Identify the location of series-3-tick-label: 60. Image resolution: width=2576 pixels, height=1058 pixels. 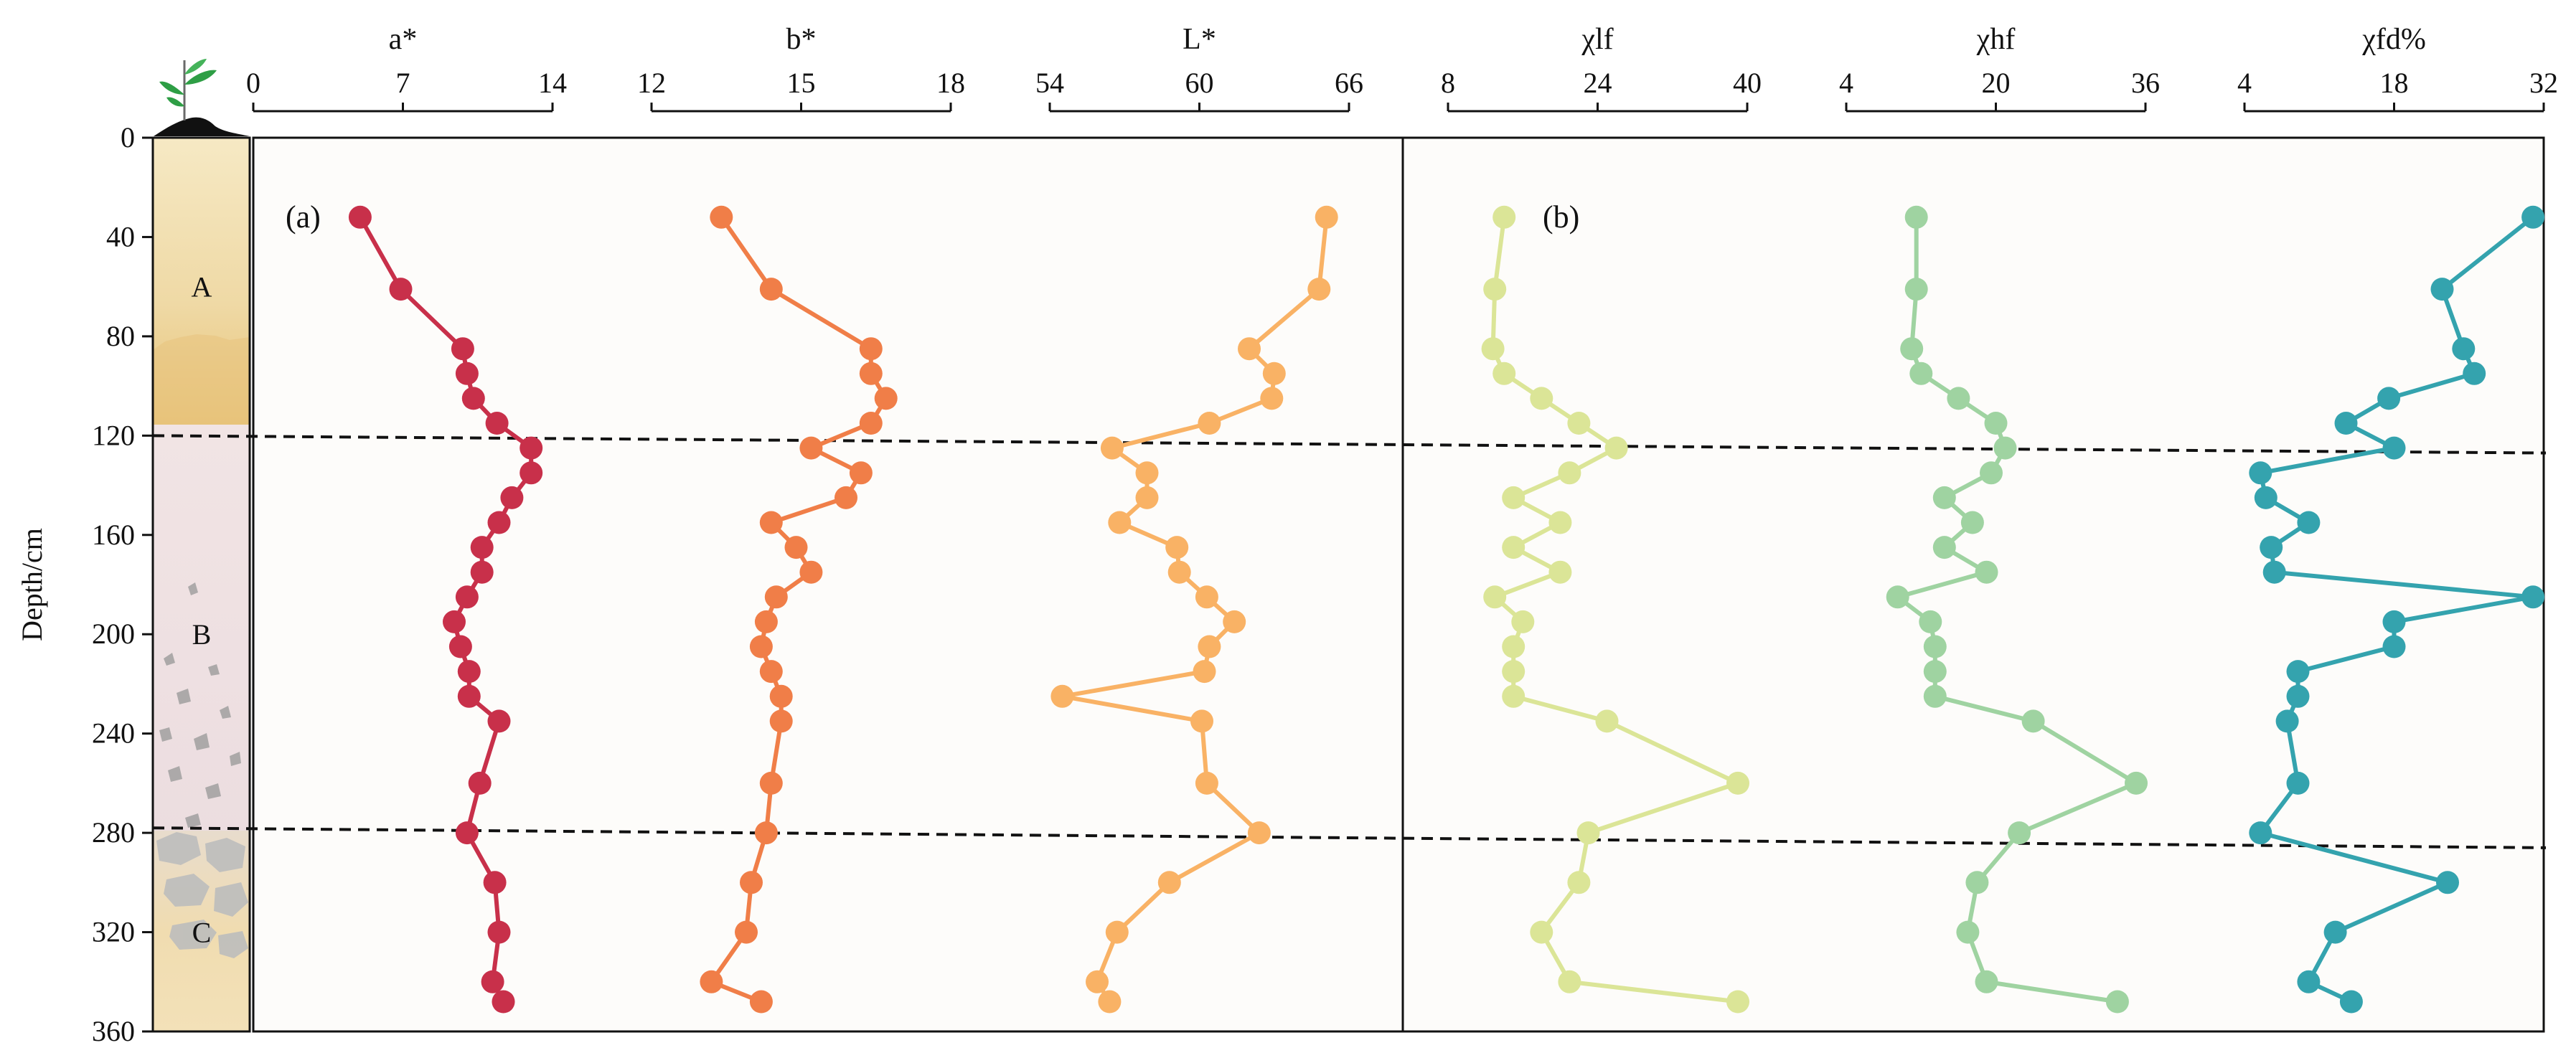
(1199, 83).